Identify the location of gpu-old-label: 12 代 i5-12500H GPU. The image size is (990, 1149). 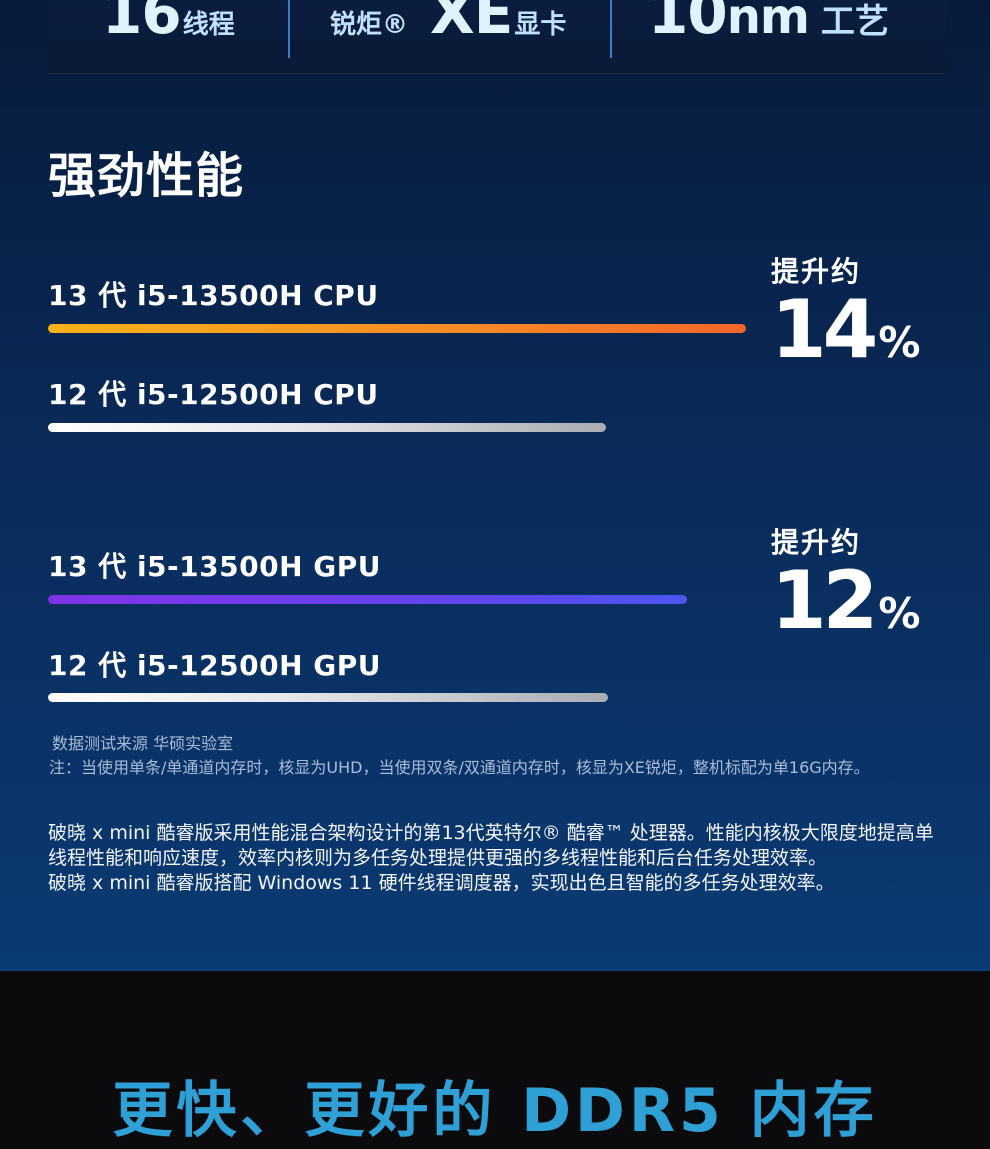
(214, 665).